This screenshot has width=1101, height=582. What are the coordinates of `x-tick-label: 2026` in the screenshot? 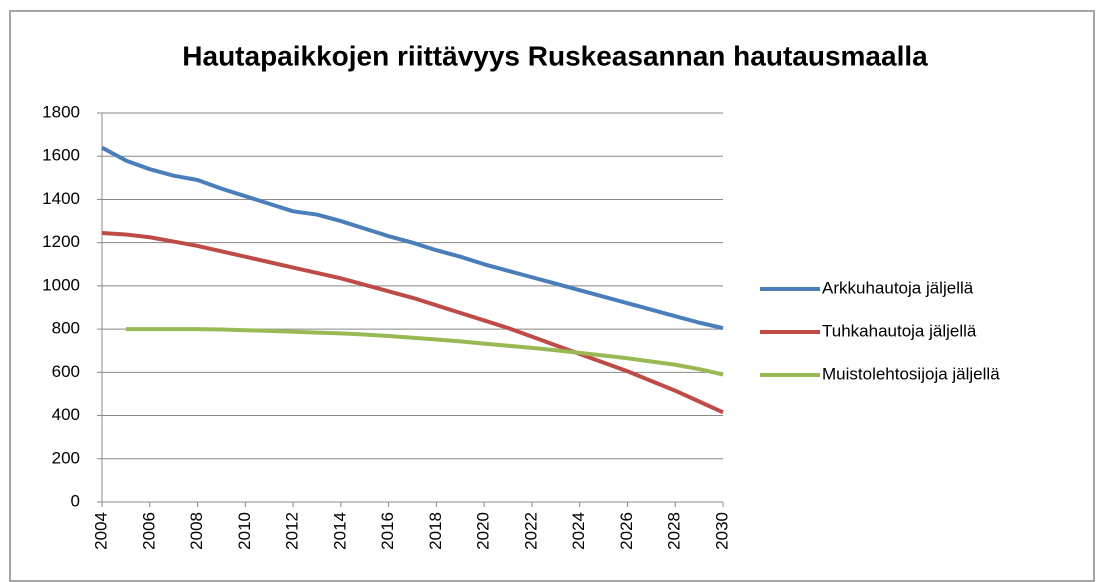 It's located at (626, 531).